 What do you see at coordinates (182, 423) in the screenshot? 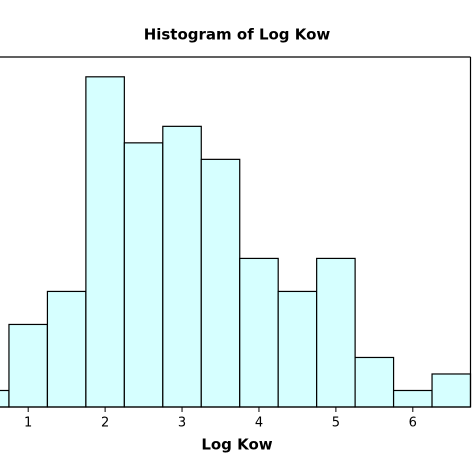
I see `x-tick-label: 3` at bounding box center [182, 423].